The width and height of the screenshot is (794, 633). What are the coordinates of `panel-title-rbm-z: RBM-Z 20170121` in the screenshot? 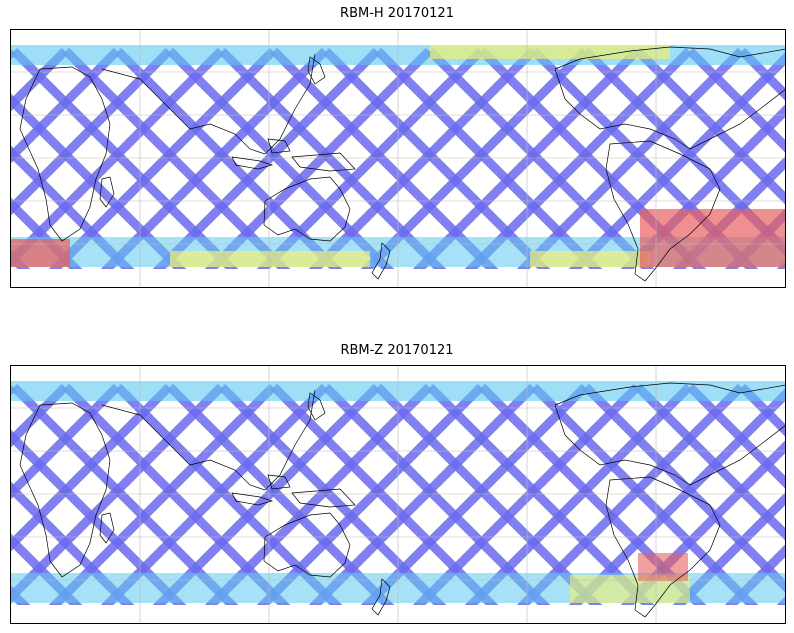 It's located at (397, 350).